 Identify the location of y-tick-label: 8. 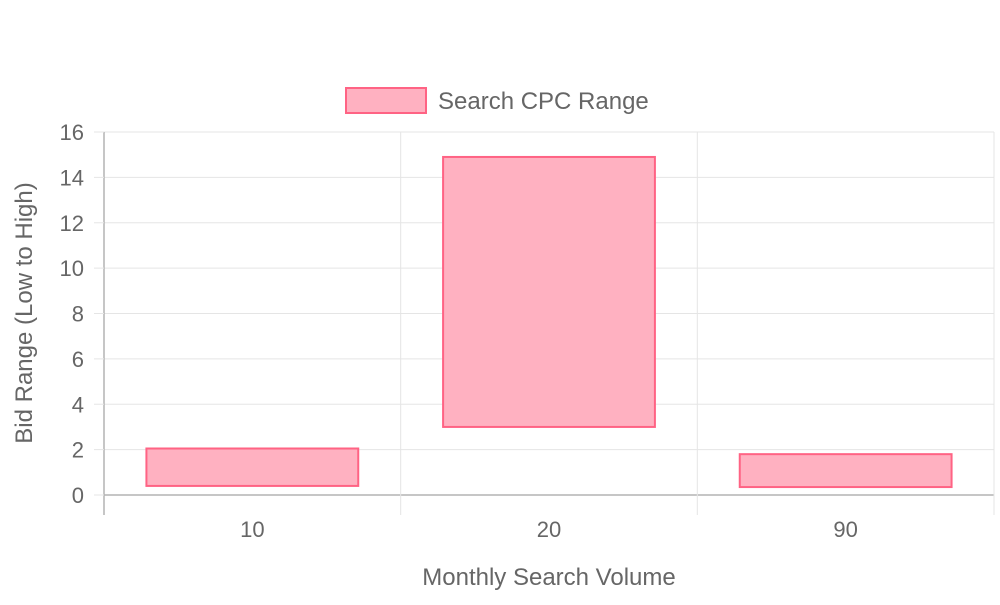
(78, 314).